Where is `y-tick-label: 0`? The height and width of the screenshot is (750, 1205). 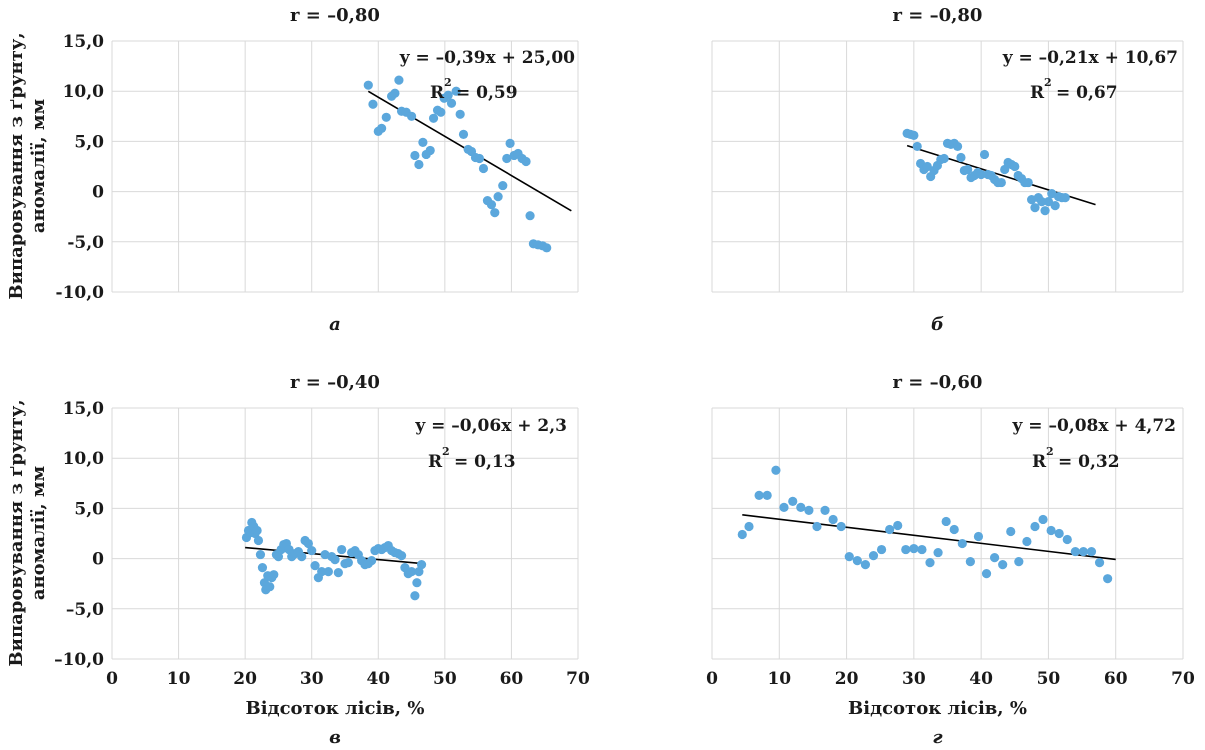
y-tick-label: 0 is located at coordinates (98, 193).